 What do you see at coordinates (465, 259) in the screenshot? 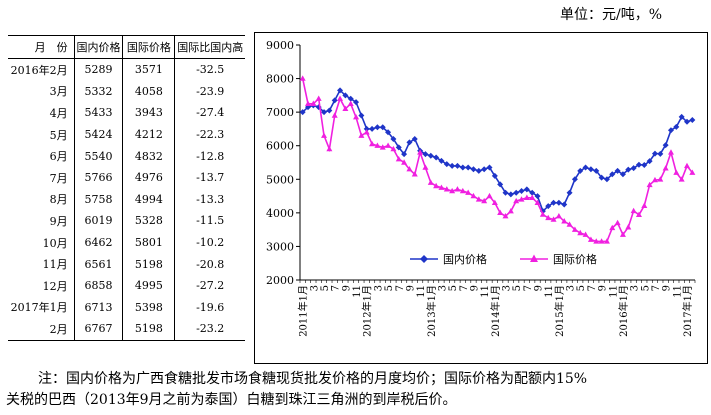
I see `legend-label-domestic: 国内价格` at bounding box center [465, 259].